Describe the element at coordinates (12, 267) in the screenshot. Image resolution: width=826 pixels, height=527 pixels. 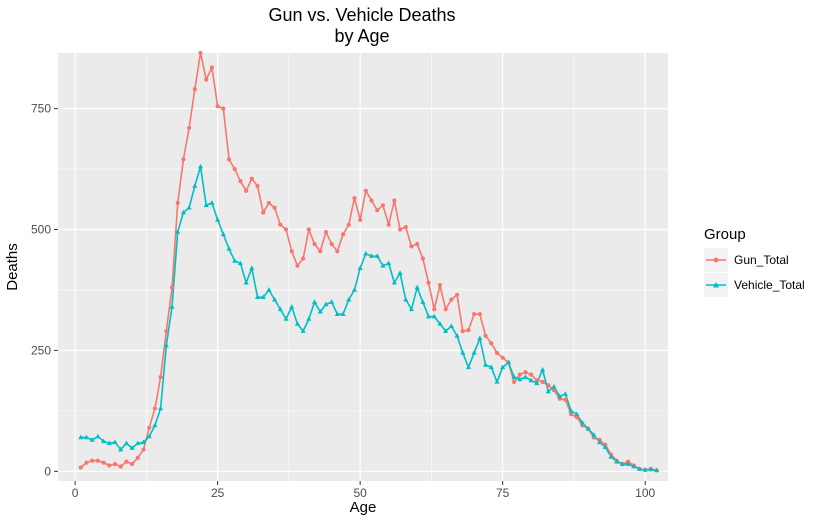
I see `y-axis-title: Deaths` at that location.